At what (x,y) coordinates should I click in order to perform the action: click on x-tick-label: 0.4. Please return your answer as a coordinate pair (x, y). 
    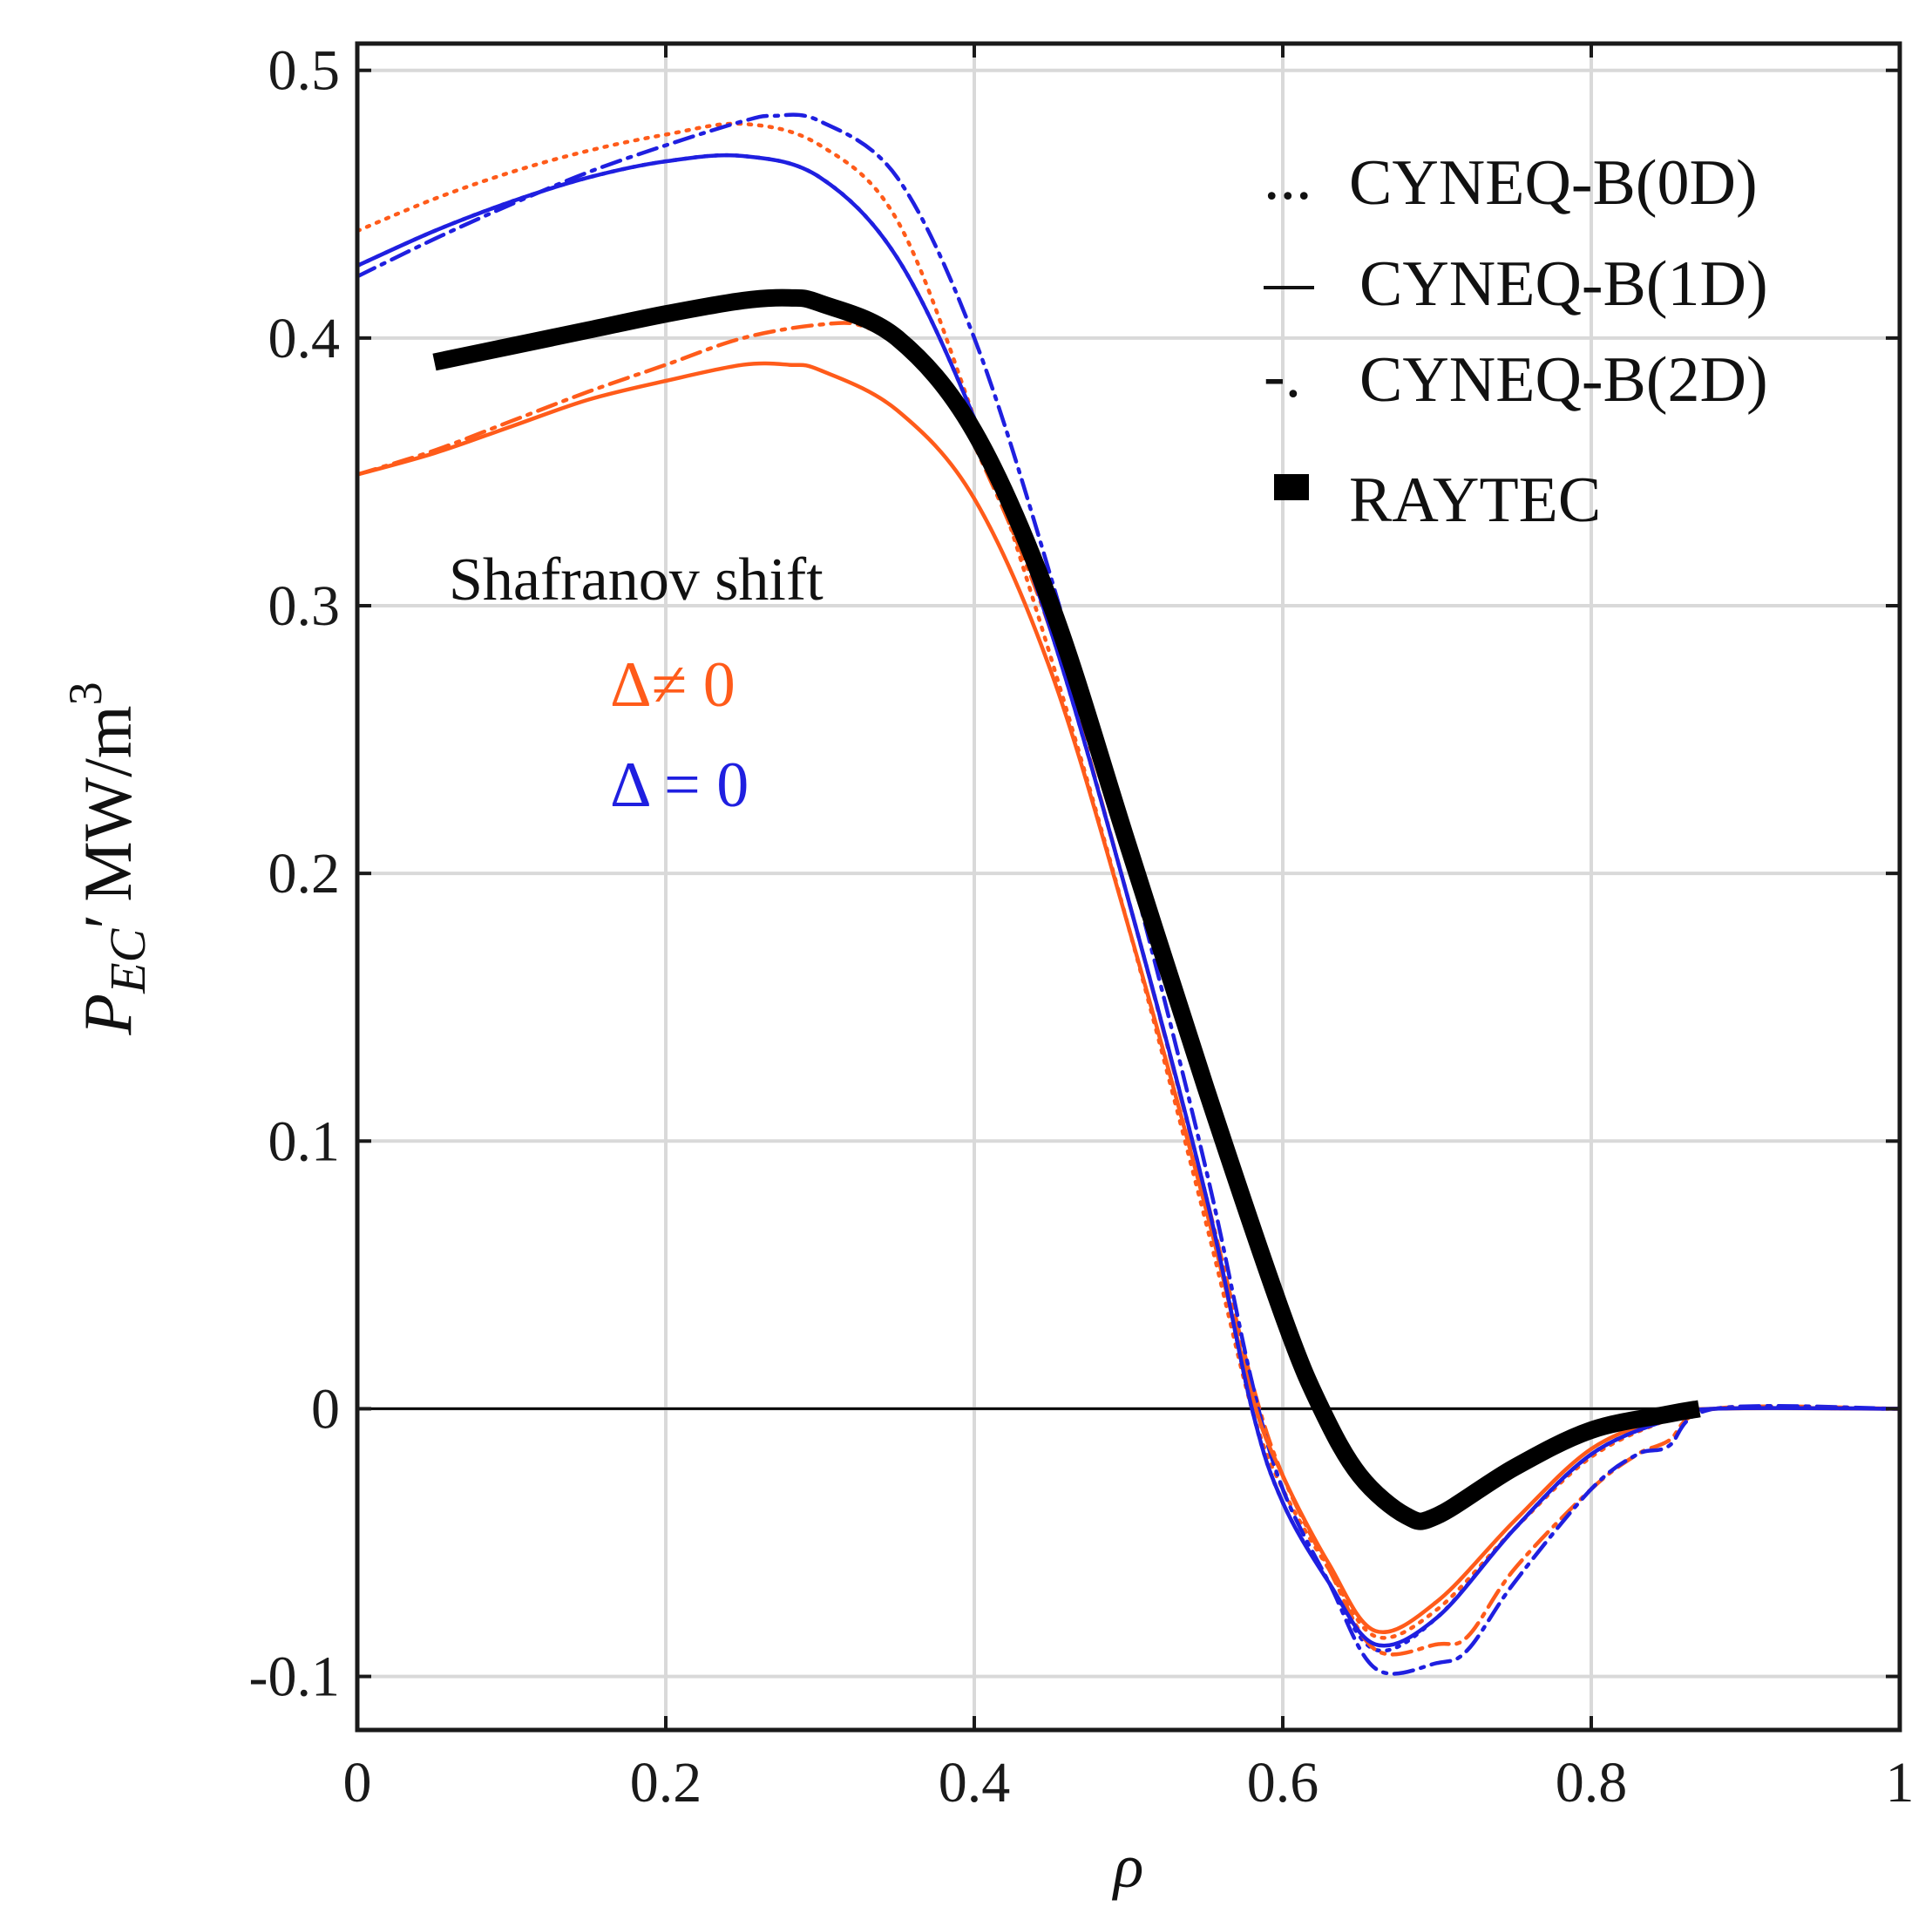
    Looking at the image, I should click on (975, 1783).